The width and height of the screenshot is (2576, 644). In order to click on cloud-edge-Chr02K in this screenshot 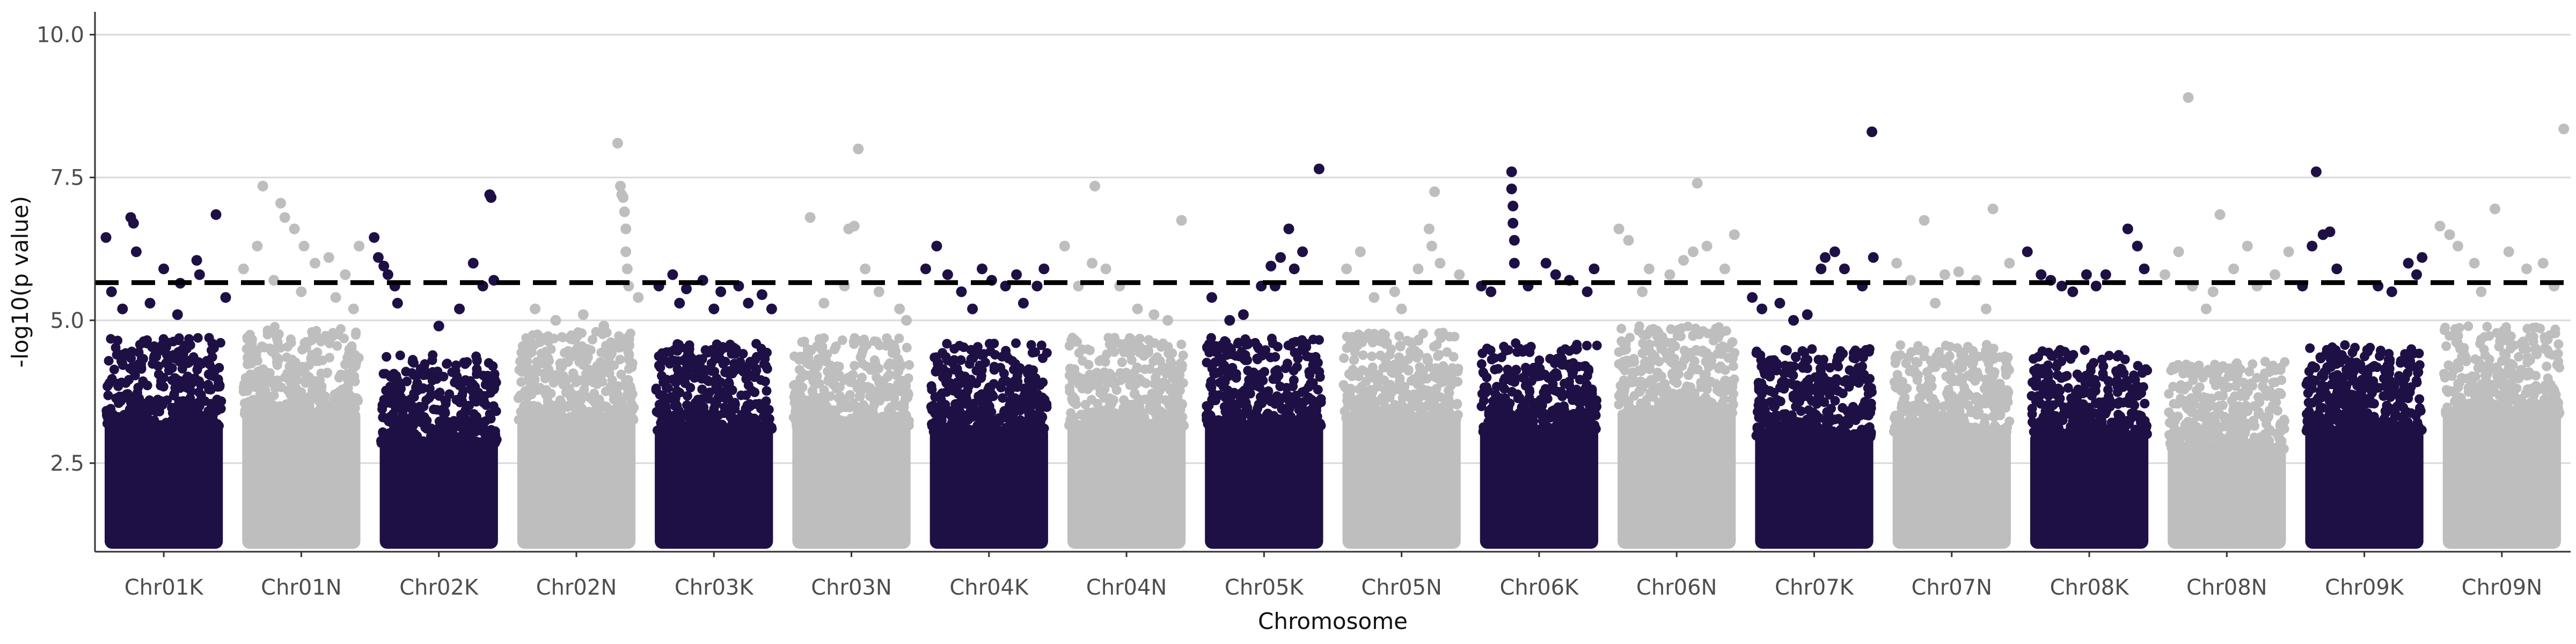, I will do `click(439, 399)`.